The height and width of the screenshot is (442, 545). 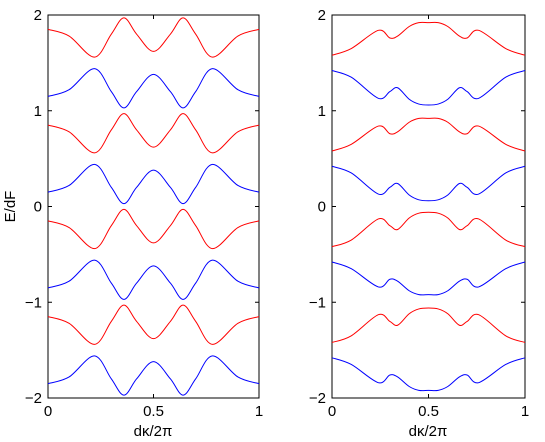 I want to click on left-y-tick-label: −1, so click(x=33, y=302).